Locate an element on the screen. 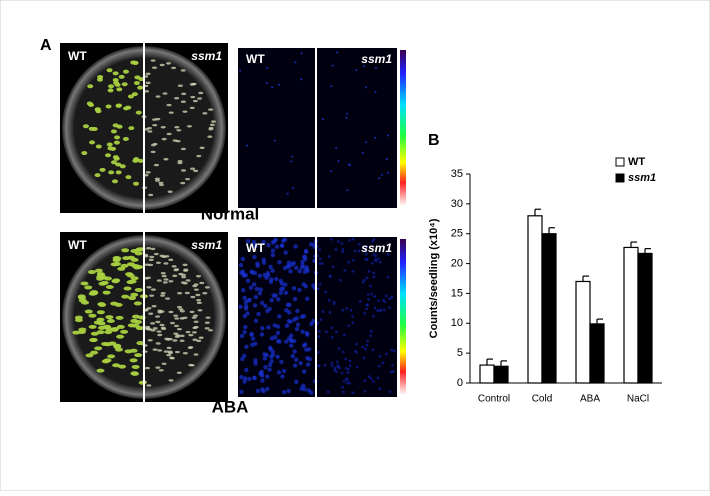 This screenshot has height=496, width=710. legend-label: WT is located at coordinates (636, 162).